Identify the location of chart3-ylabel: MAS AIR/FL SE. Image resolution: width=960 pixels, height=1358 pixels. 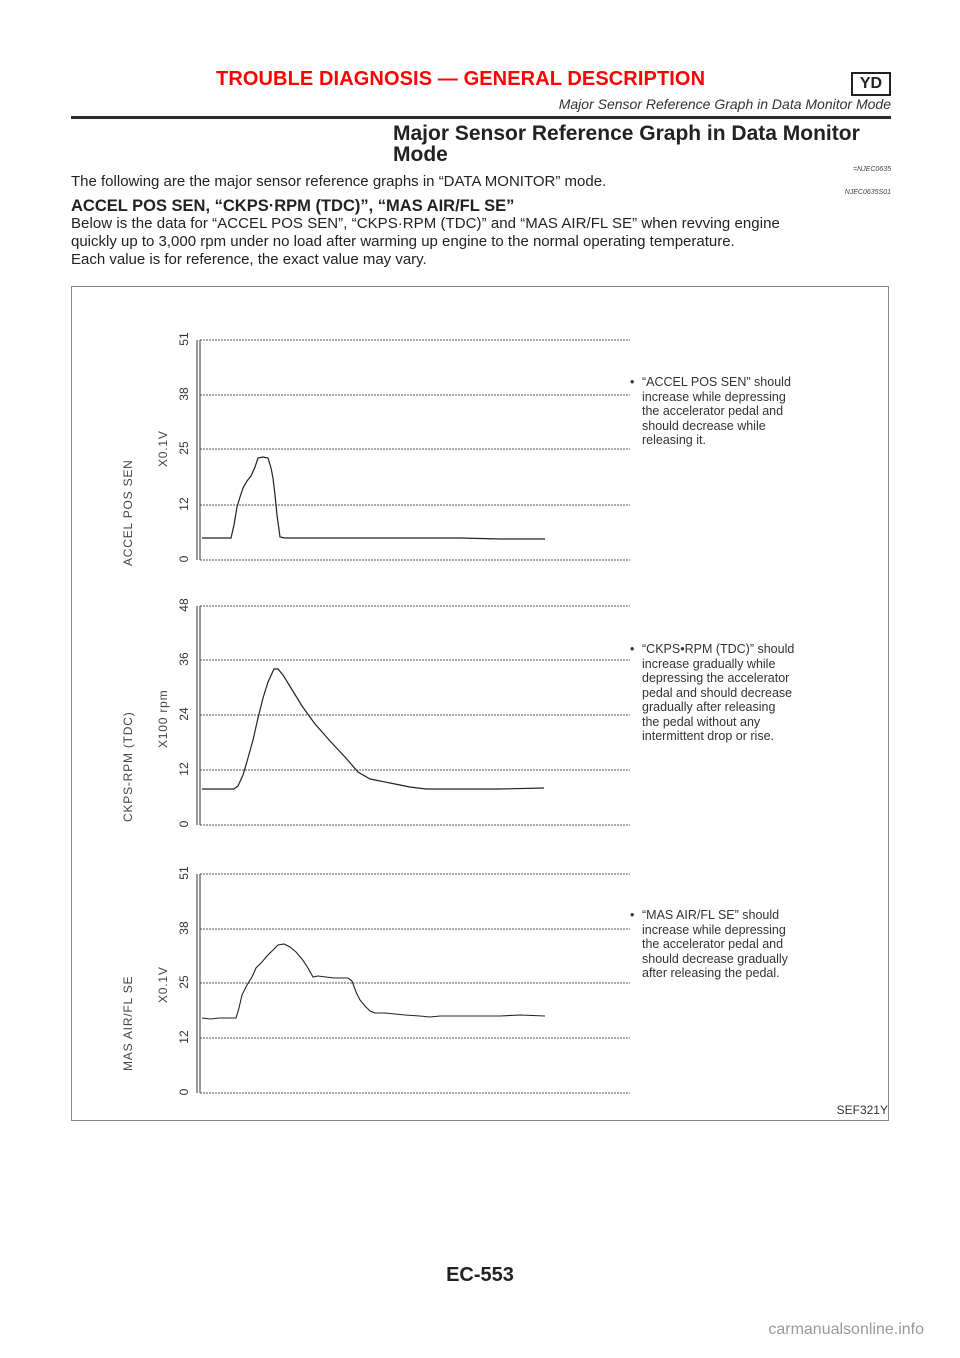
(128, 1023).